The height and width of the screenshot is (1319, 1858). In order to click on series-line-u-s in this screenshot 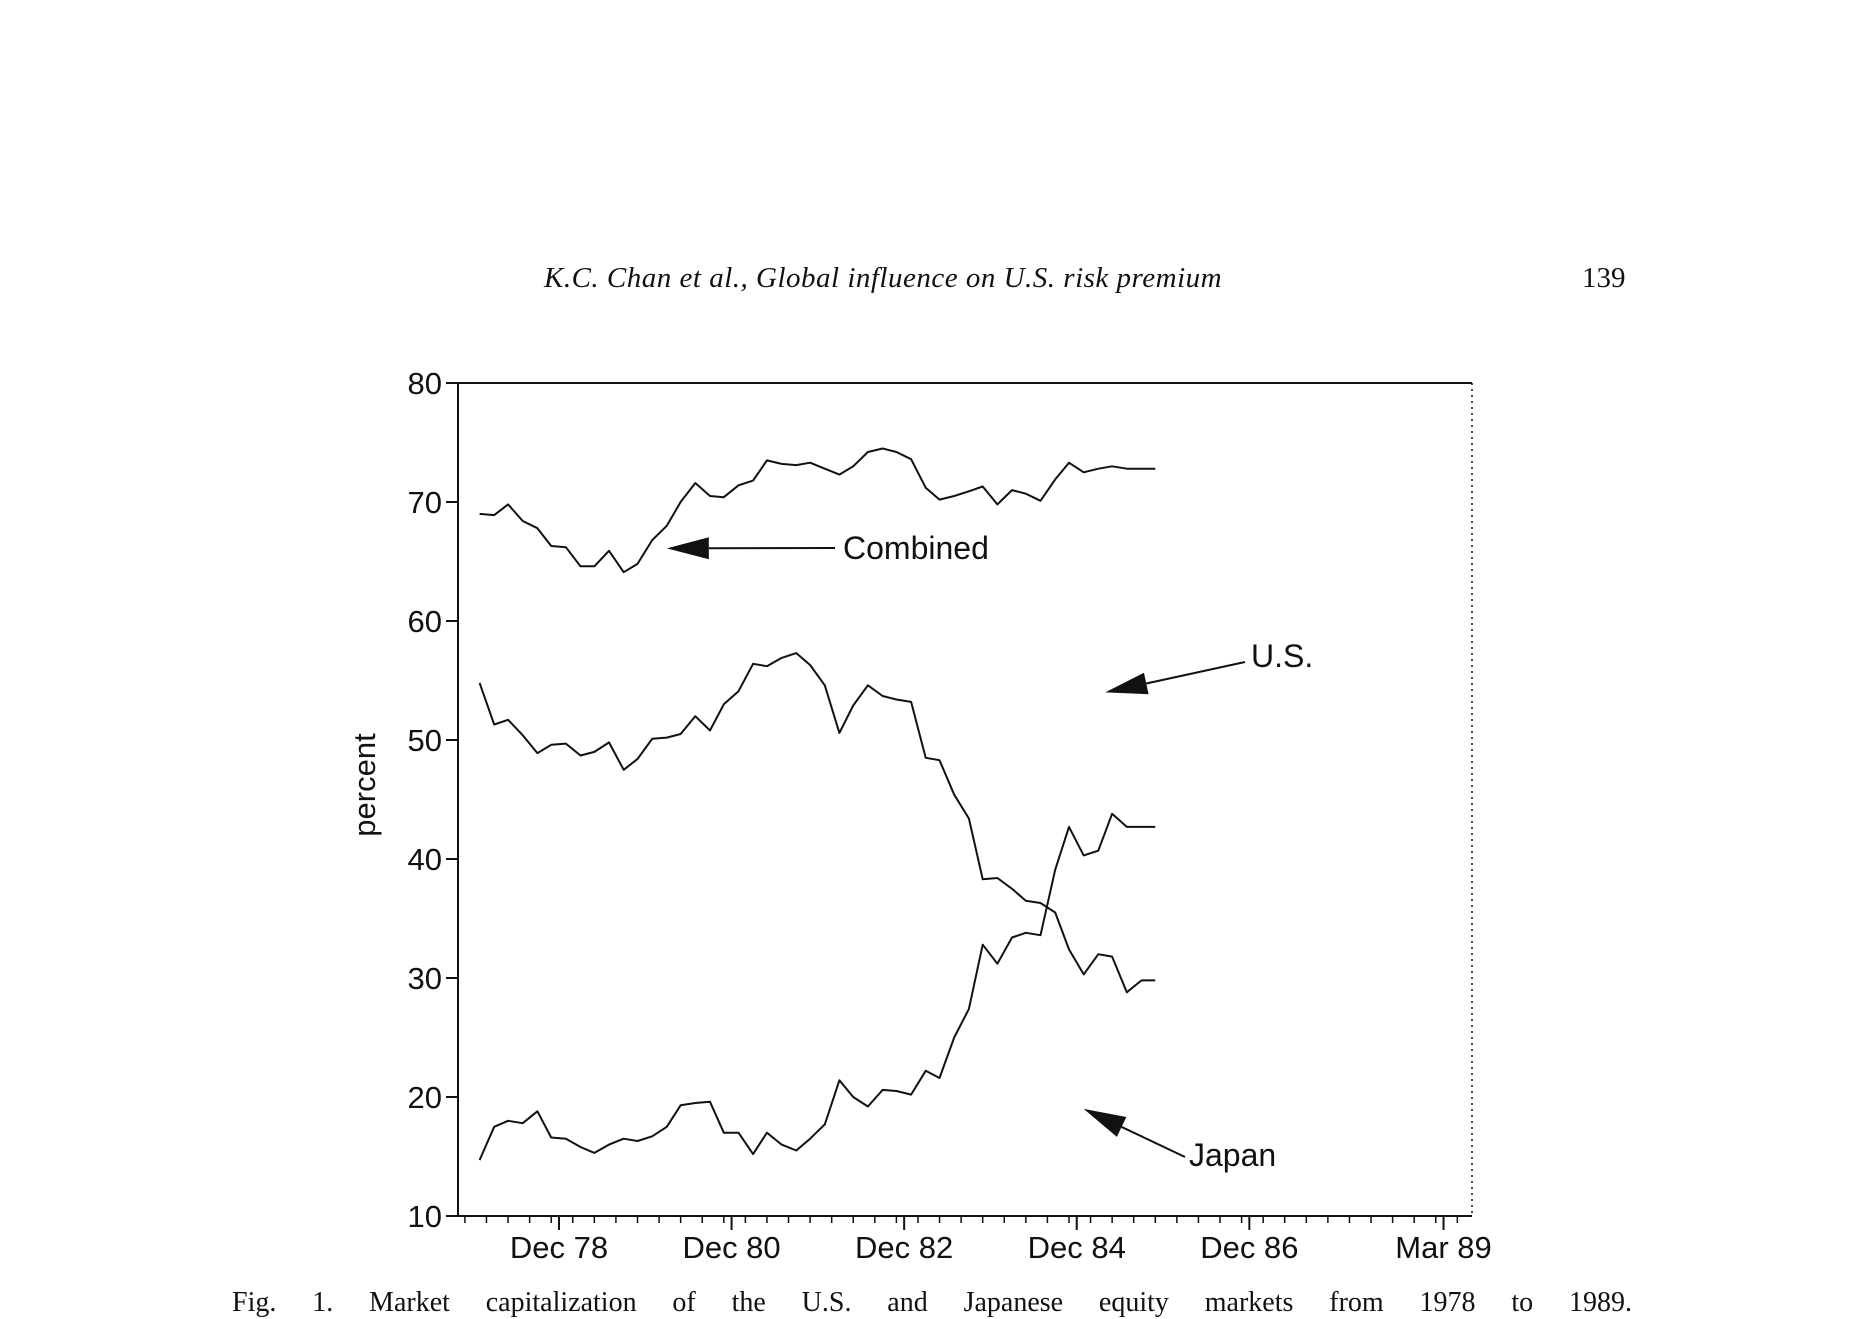, I will do `click(818, 822)`.